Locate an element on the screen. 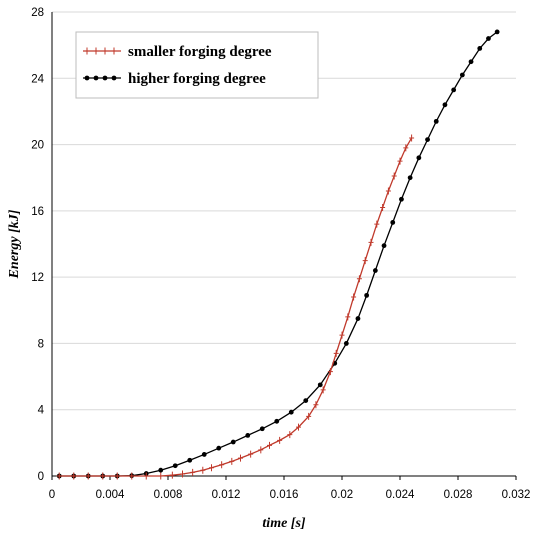 Image resolution: width=550 pixels, height=534 pixels. x-tick-label: 0.032 is located at coordinates (516, 495).